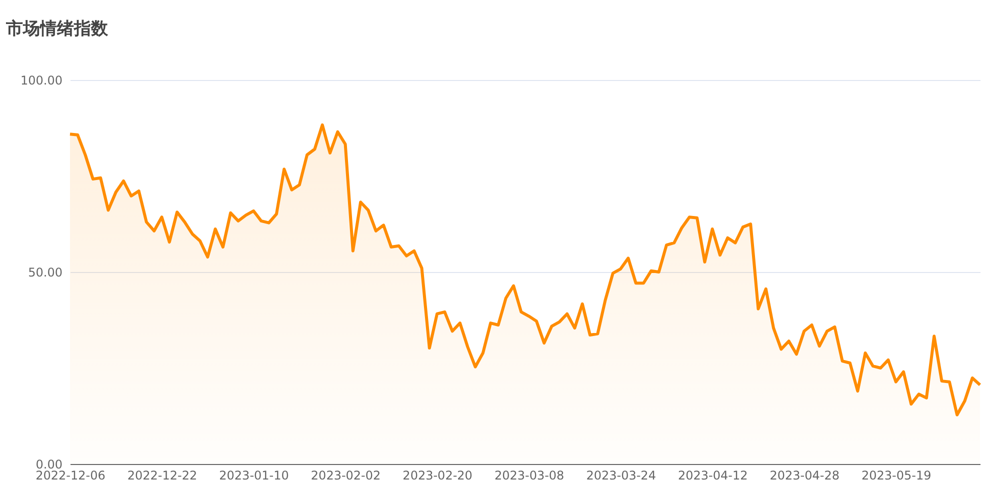 The width and height of the screenshot is (1000, 500). Describe the element at coordinates (345, 475) in the screenshot. I see `x-tick-label: 2023-02-02` at that location.